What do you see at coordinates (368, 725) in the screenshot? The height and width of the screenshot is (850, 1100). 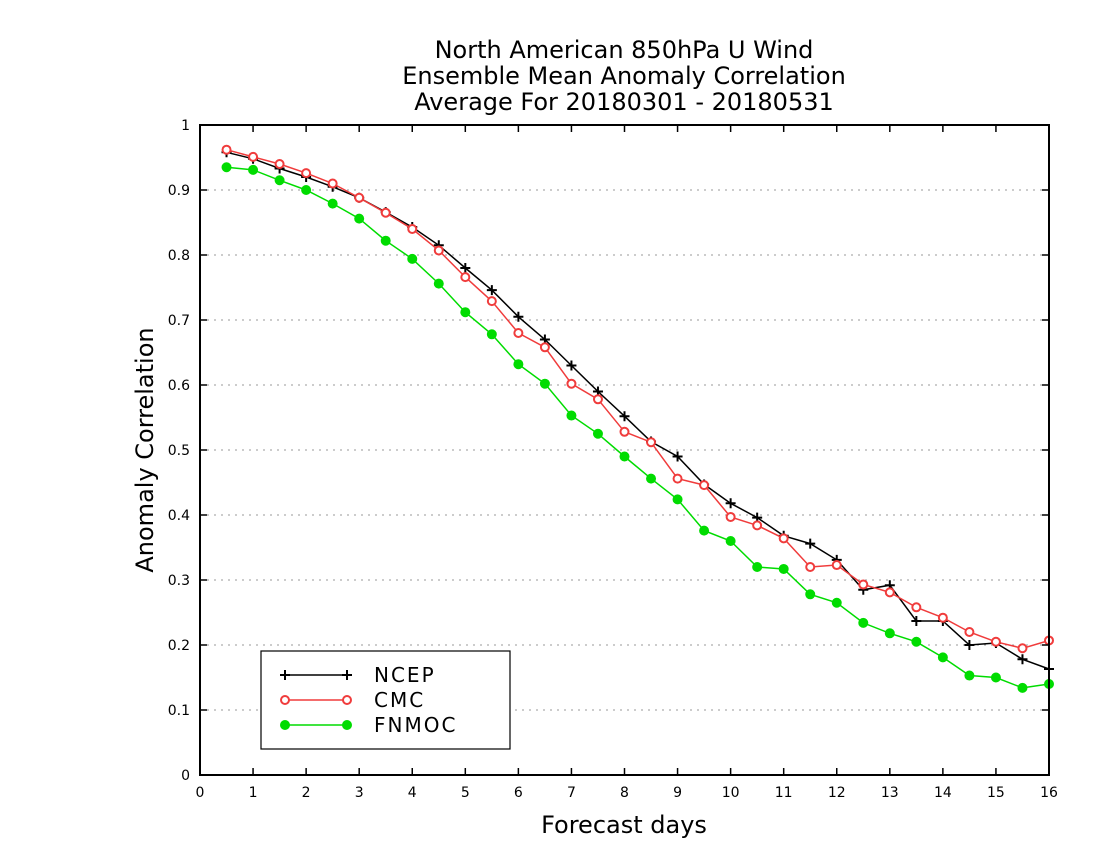 I see `legend-item-fnmoc: FNMOC` at bounding box center [368, 725].